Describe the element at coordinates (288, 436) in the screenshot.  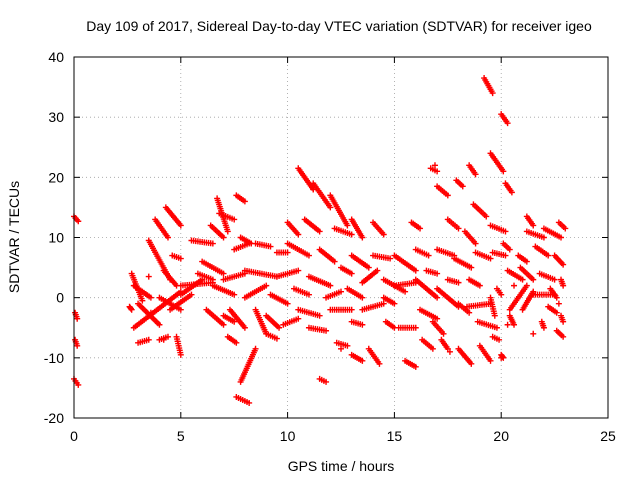
I see `x-tick-label: 10` at that location.